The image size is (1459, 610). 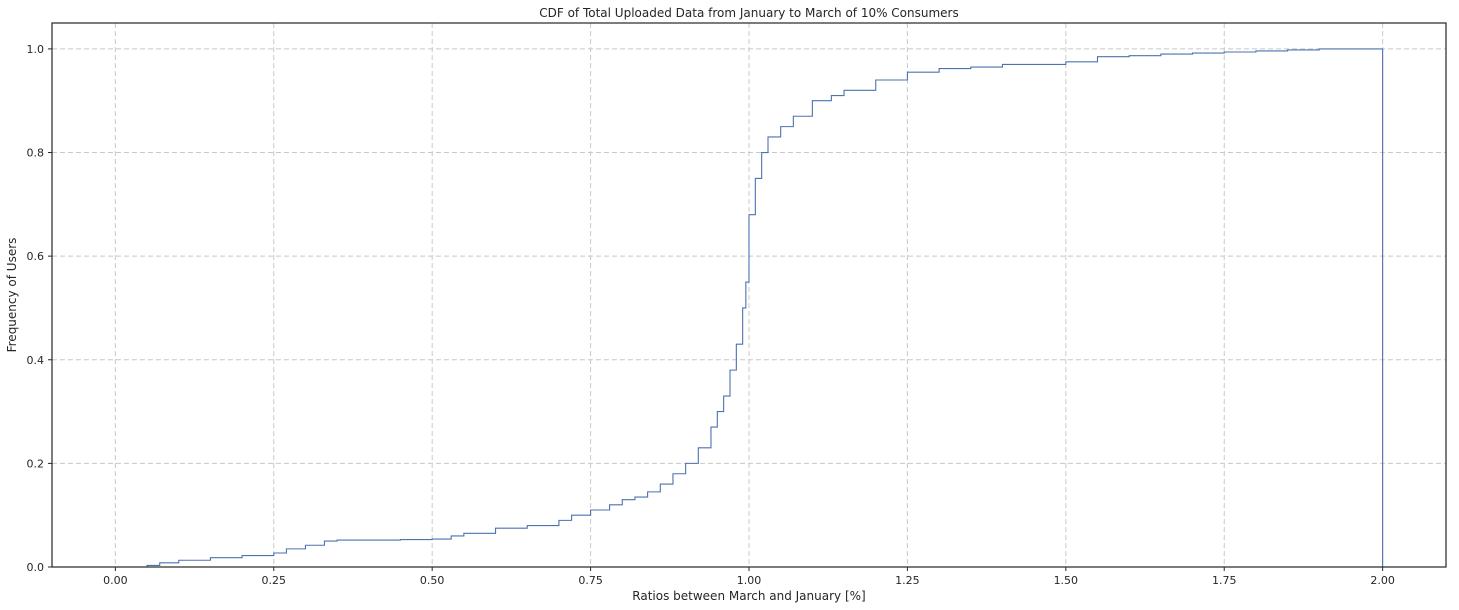 I want to click on y-tick-label: 0.8, so click(x=36, y=153).